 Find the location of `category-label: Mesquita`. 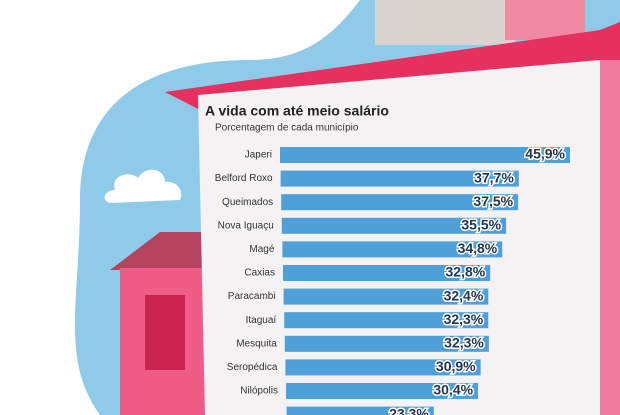

category-label: Mesquita is located at coordinates (256, 343).